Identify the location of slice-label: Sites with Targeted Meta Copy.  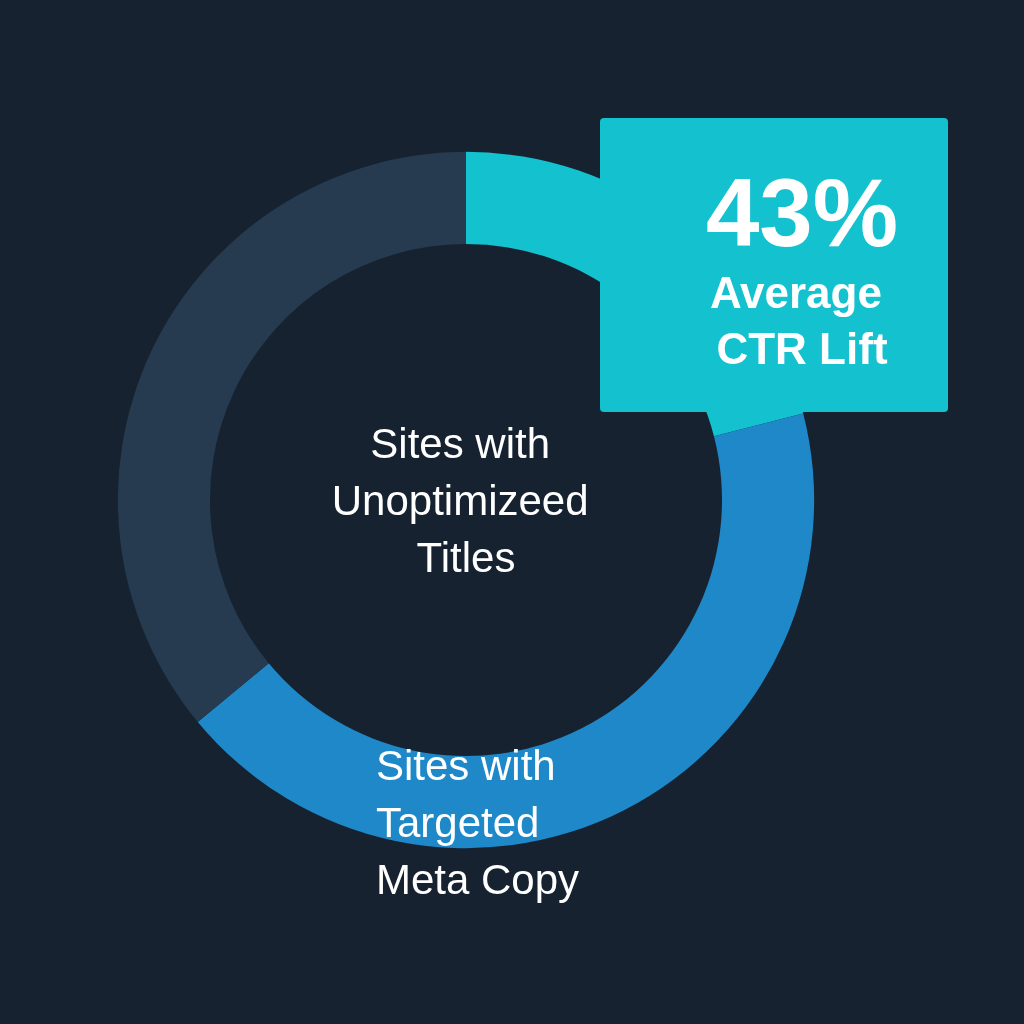
(478, 822).